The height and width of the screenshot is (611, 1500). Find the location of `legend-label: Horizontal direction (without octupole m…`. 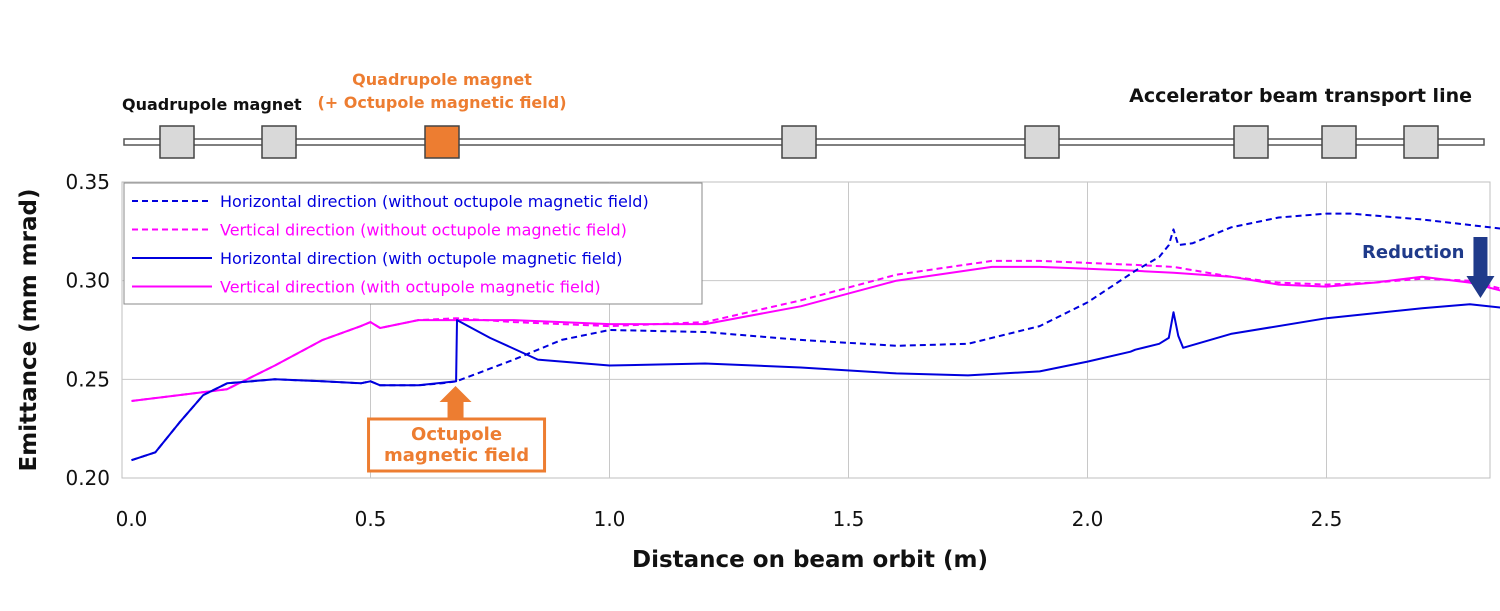

legend-label: Horizontal direction (without octupole m… is located at coordinates (434, 201).